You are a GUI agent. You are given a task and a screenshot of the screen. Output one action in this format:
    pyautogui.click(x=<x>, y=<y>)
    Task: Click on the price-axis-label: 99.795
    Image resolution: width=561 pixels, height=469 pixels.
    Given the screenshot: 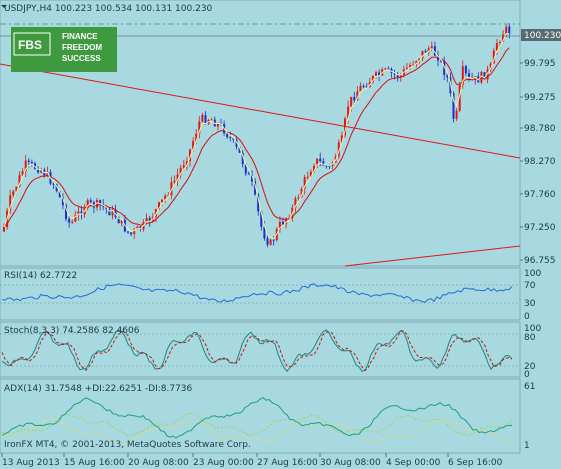 What is the action you would take?
    pyautogui.click(x=540, y=64)
    